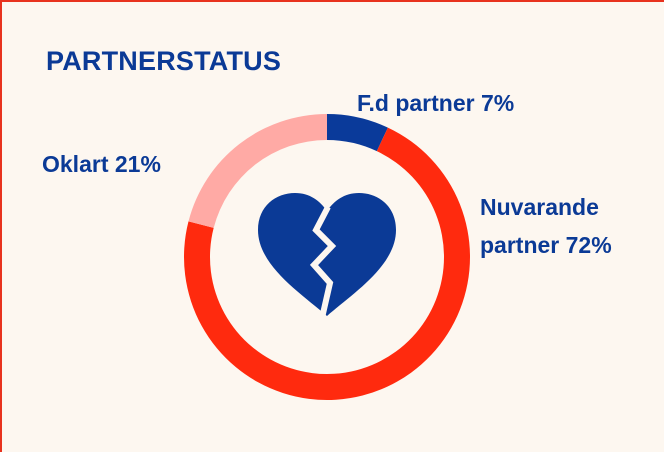 This screenshot has height=454, width=664. I want to click on data-label: Oklart 21%, so click(101, 164).